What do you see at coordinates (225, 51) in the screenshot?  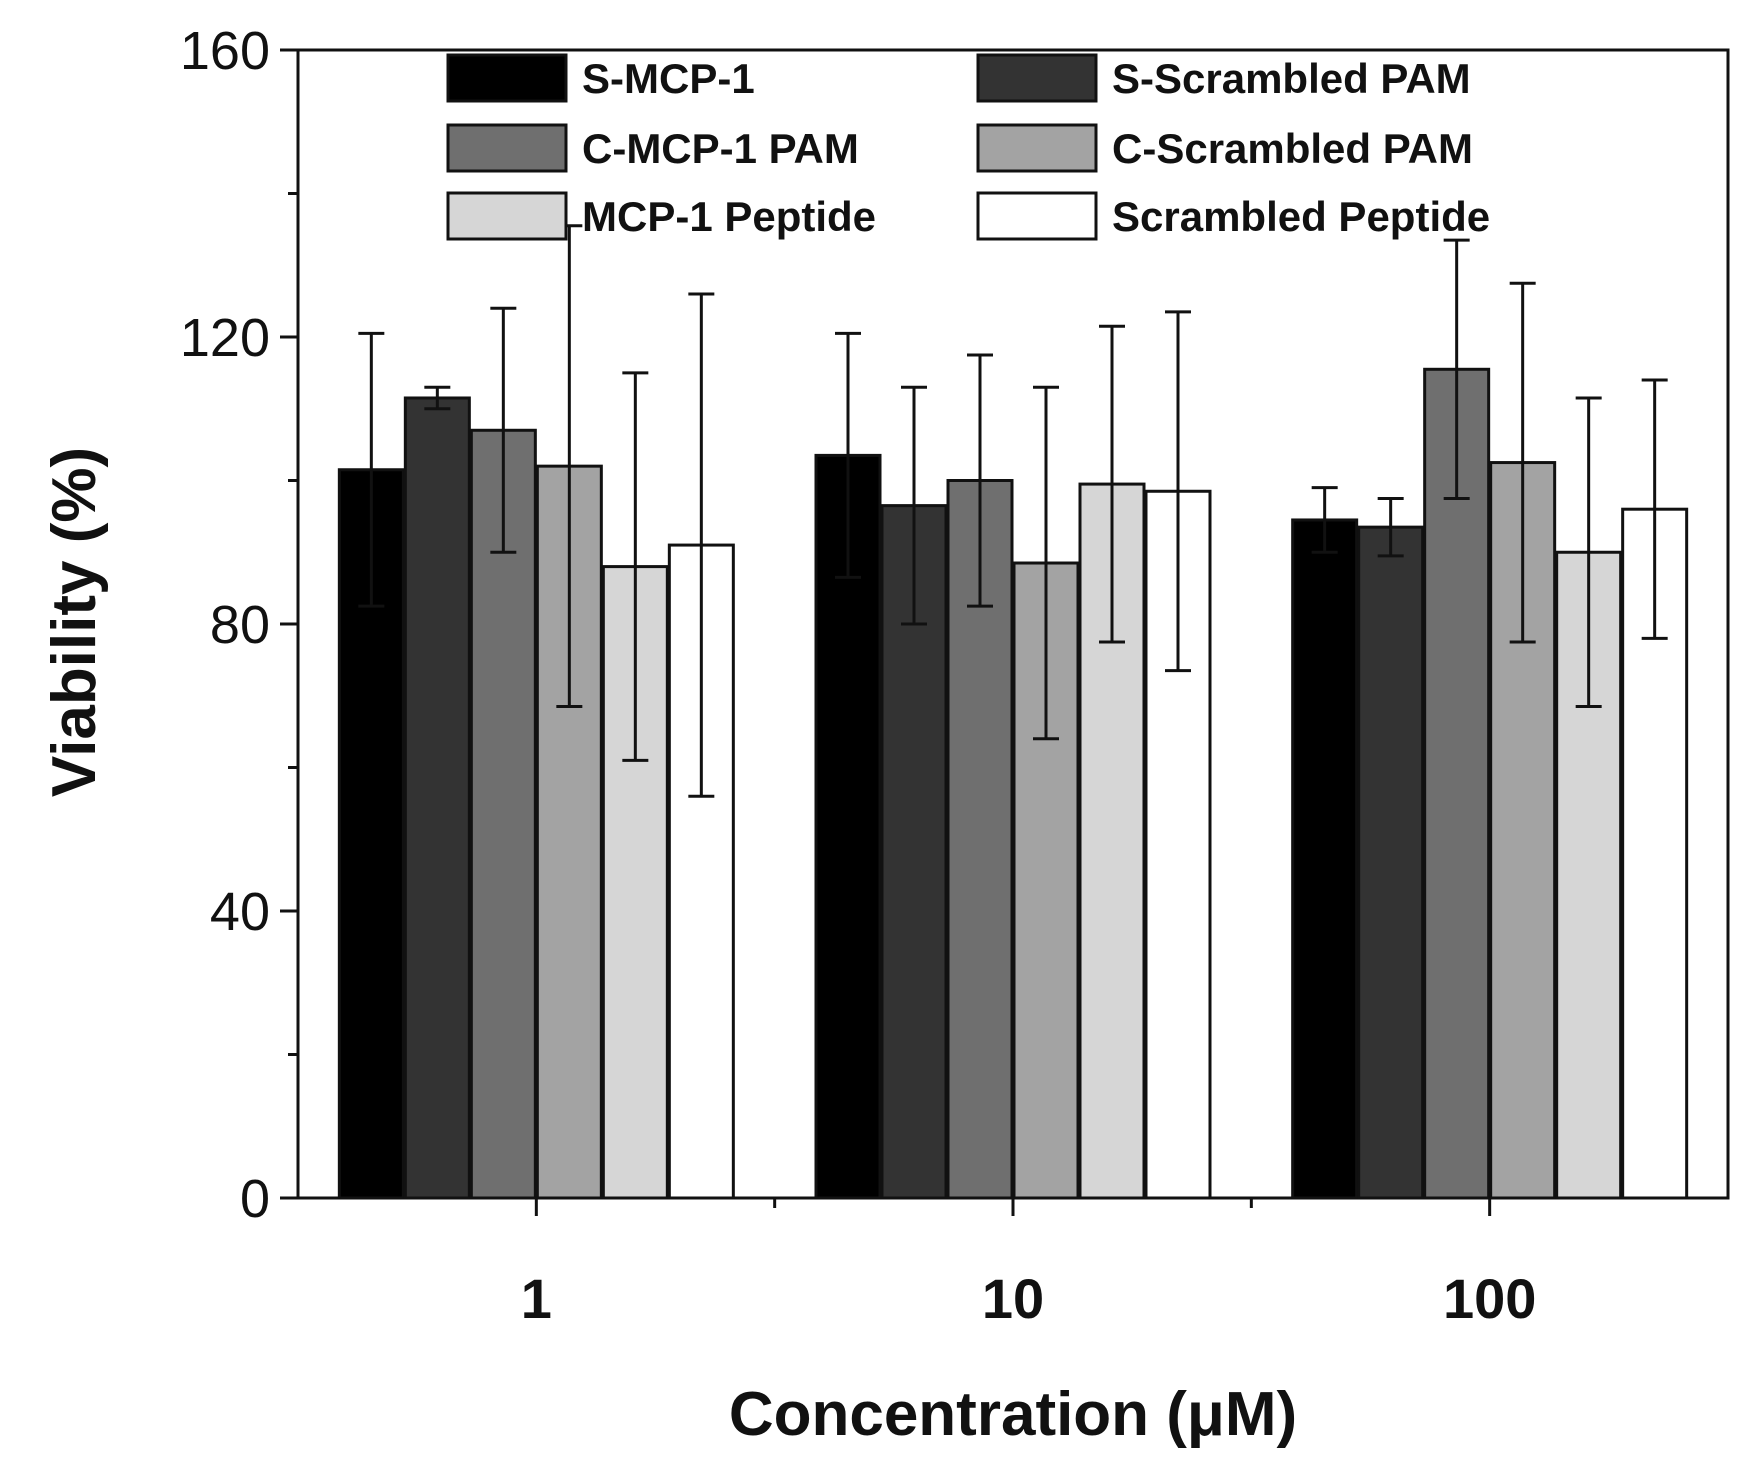 I see `y-tick-label: 160` at bounding box center [225, 51].